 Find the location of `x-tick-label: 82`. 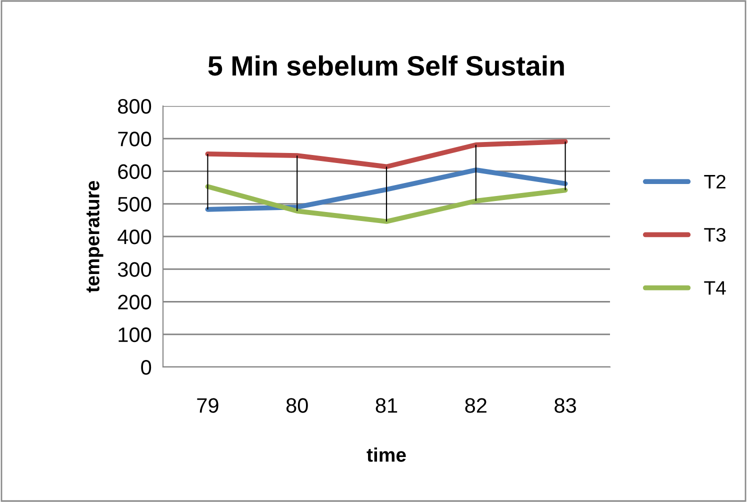

x-tick-label: 82 is located at coordinates (475, 405).